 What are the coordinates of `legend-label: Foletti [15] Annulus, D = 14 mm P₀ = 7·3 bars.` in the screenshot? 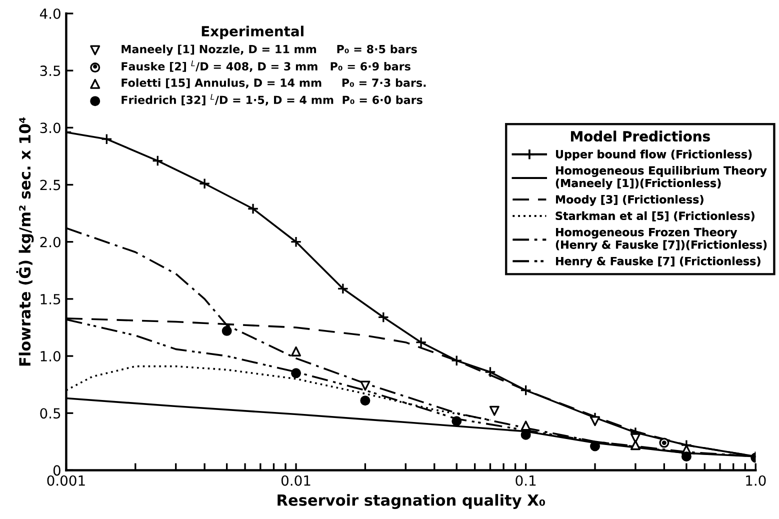 It's located at (274, 83).